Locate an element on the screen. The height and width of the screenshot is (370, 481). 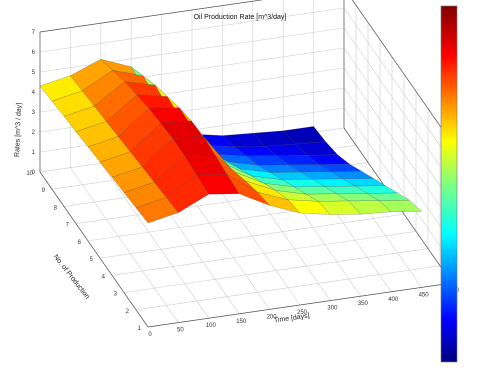
y-tick-label: 3 is located at coordinates (116, 295).